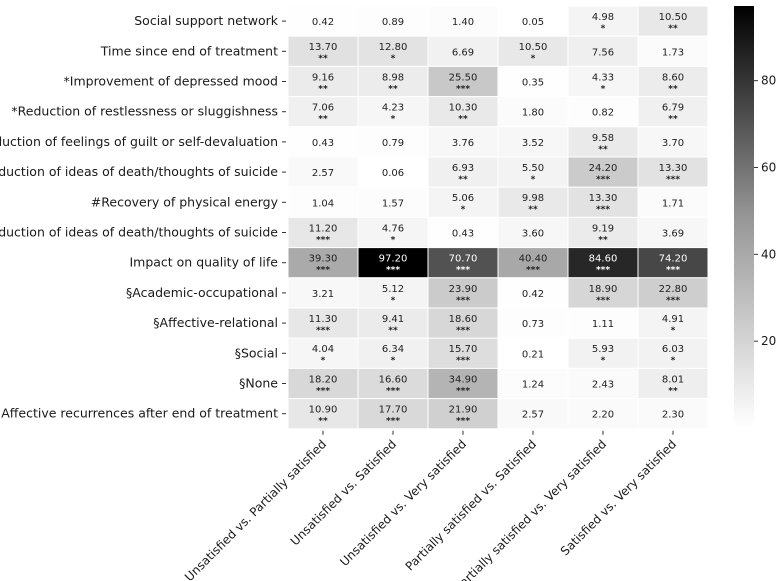  I want to click on cell-value-label: 0.21, so click(533, 354).